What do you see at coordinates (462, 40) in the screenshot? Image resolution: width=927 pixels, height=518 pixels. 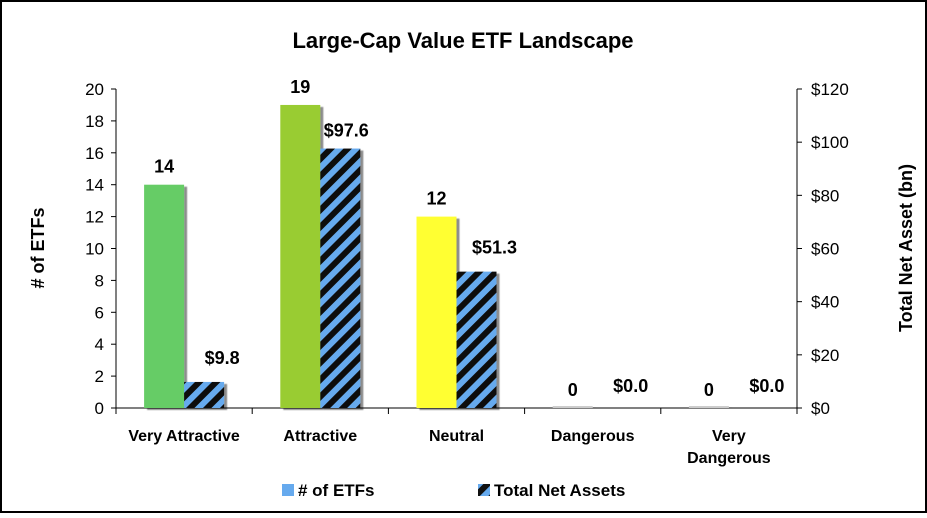 I see `chart-title: Large-Cap Value ETF Landscape` at bounding box center [462, 40].